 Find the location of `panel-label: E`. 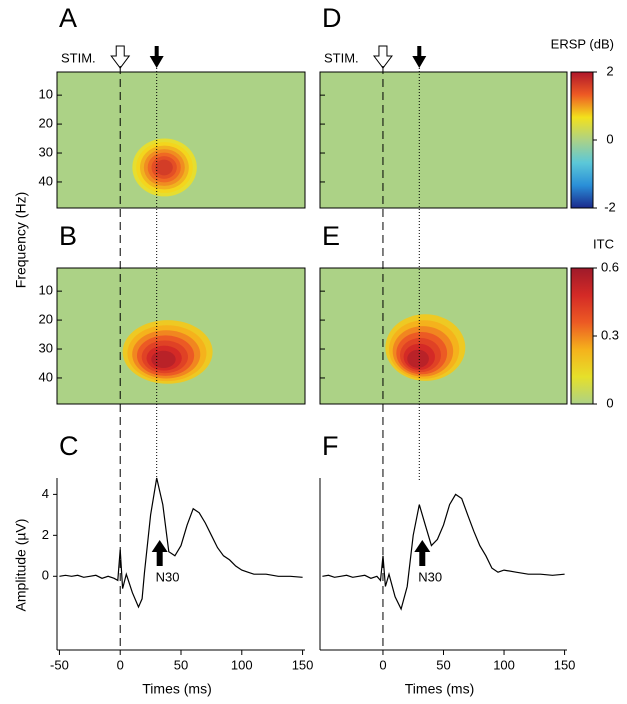

panel-label: E is located at coordinates (331, 236).